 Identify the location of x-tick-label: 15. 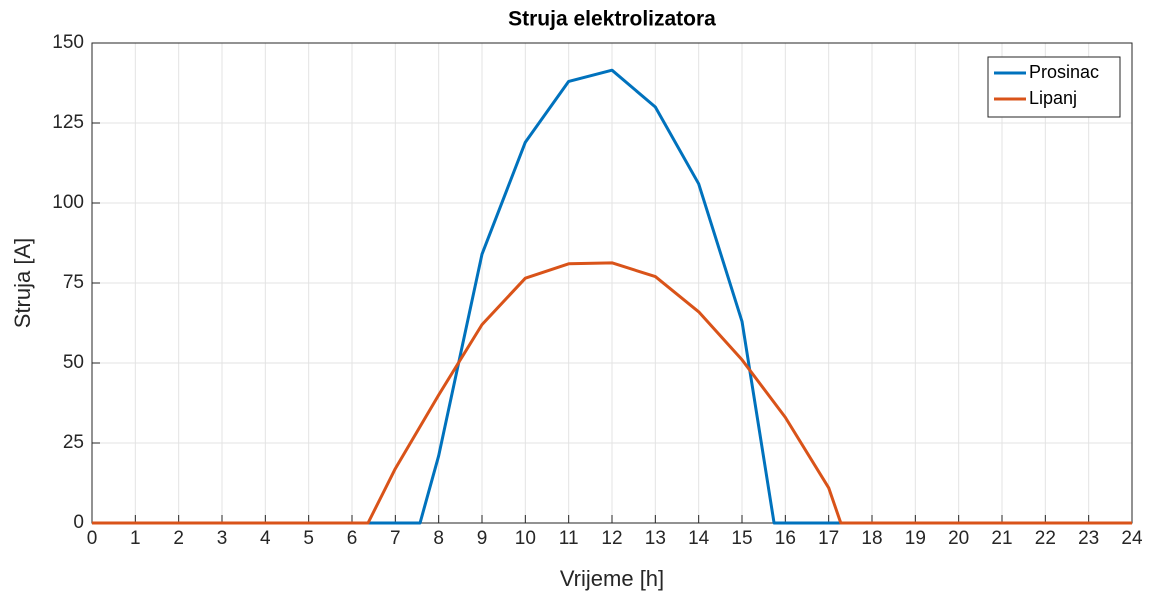
(741, 538).